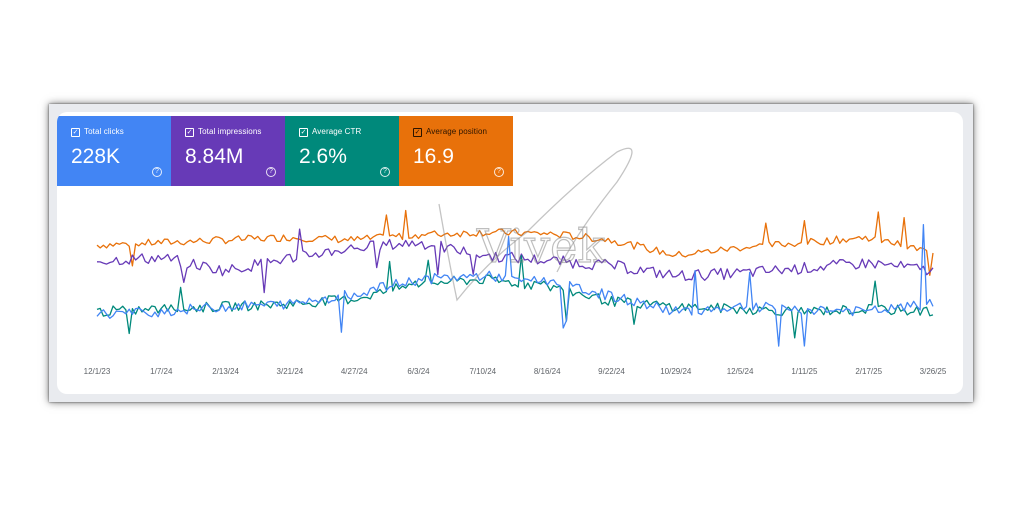 The width and height of the screenshot is (1024, 512). Describe the element at coordinates (676, 371) in the screenshot. I see `x-tick-label: 10/29/24` at that location.